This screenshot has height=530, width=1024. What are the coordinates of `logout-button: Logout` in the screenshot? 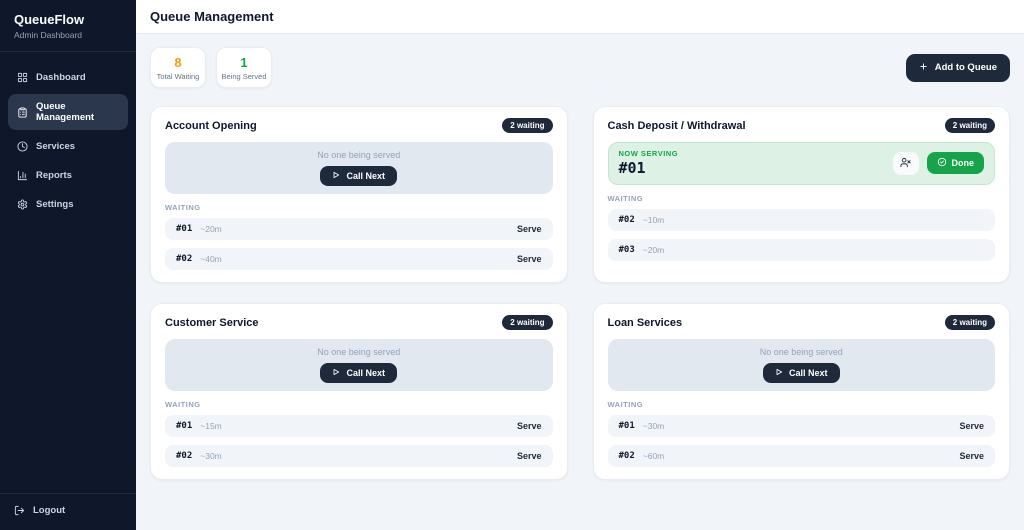 It's located at (39, 510).